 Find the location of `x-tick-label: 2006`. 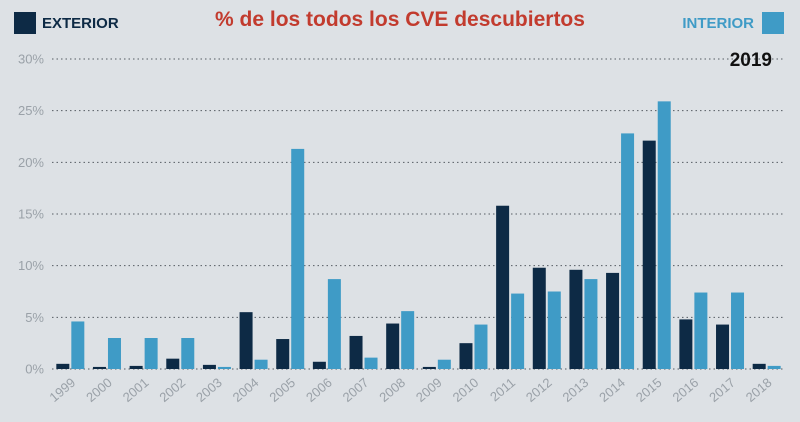

x-tick-label: 2006 is located at coordinates (319, 390).